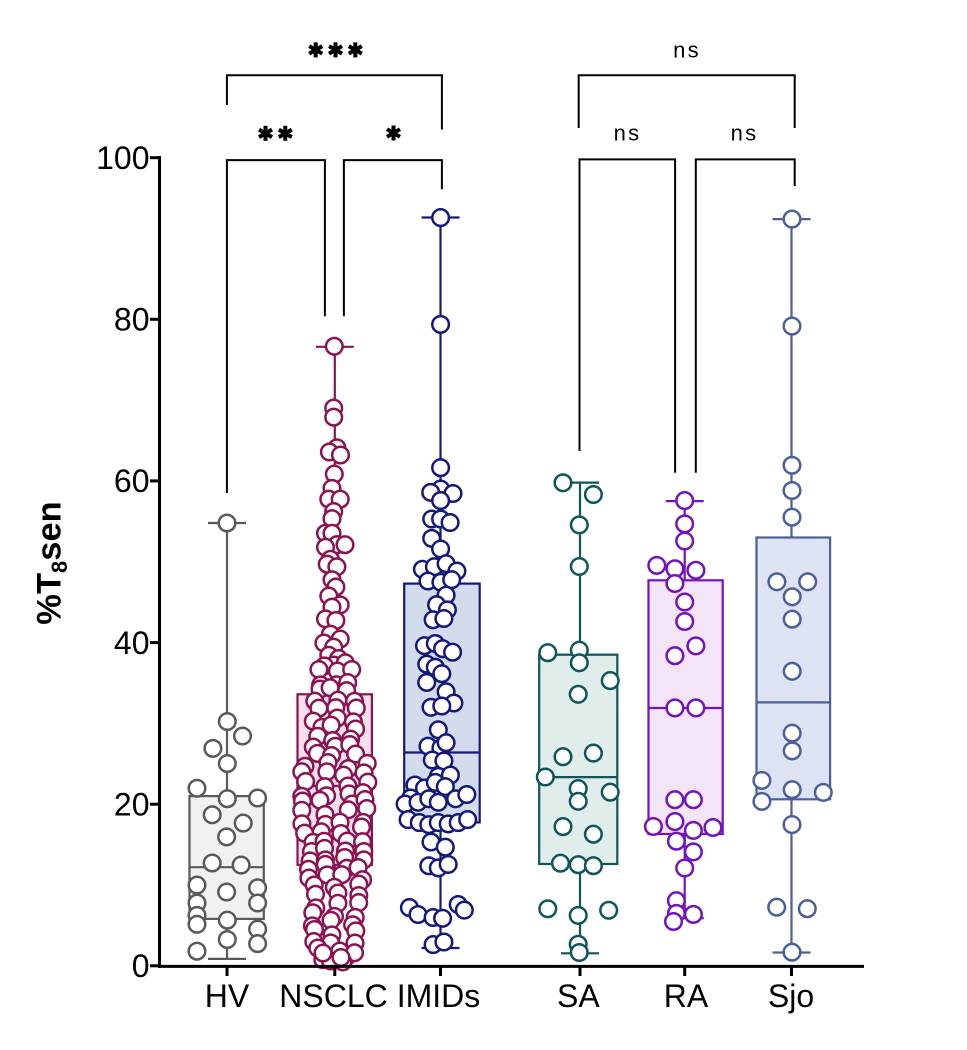 This screenshot has height=1050, width=967. Describe the element at coordinates (439, 996) in the screenshot. I see `svg-text: IMIDs` at that location.